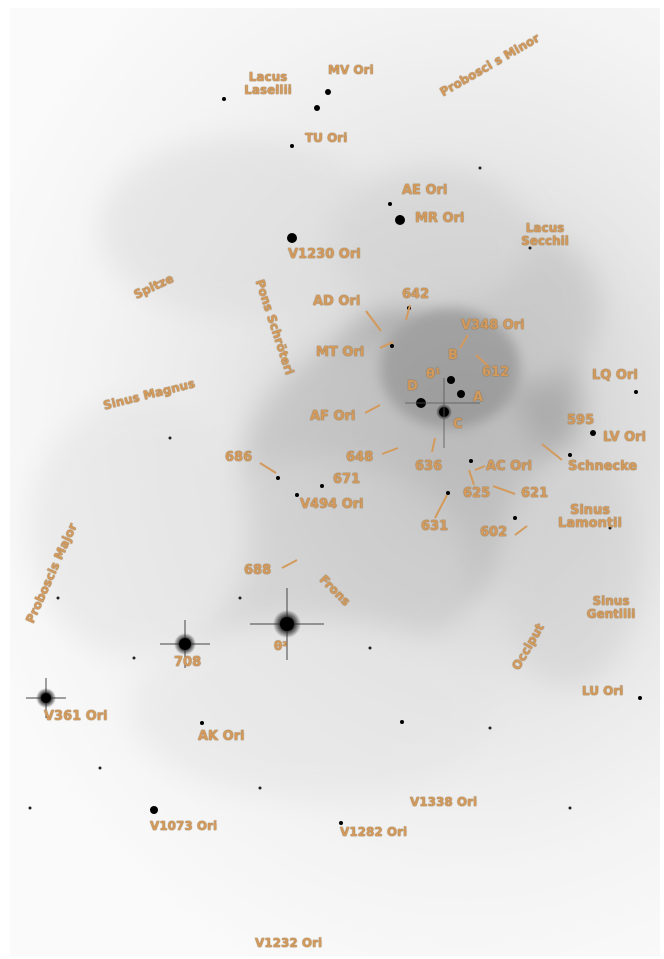 The height and width of the screenshot is (959, 664). I want to click on label-sinus-gentilii: Sinus Gentilii, so click(611, 607).